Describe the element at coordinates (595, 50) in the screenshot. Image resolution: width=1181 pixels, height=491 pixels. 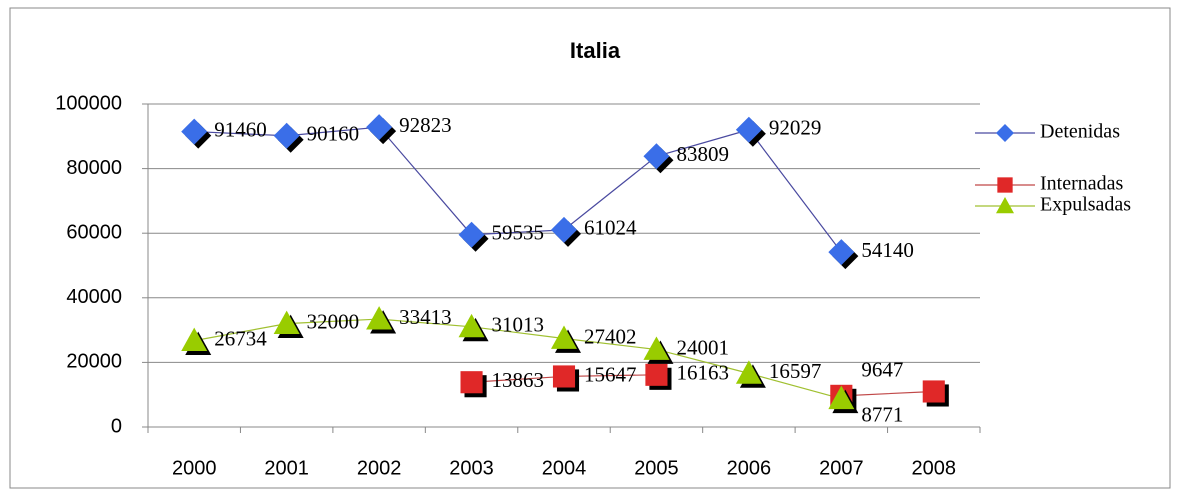
I see `chart-title: Italia` at that location.